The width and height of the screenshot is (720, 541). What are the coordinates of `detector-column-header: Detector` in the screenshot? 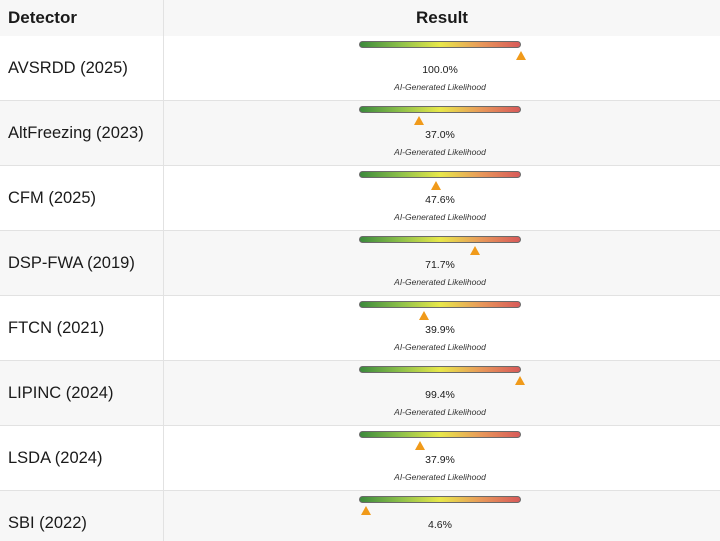 It's located at (42, 17).